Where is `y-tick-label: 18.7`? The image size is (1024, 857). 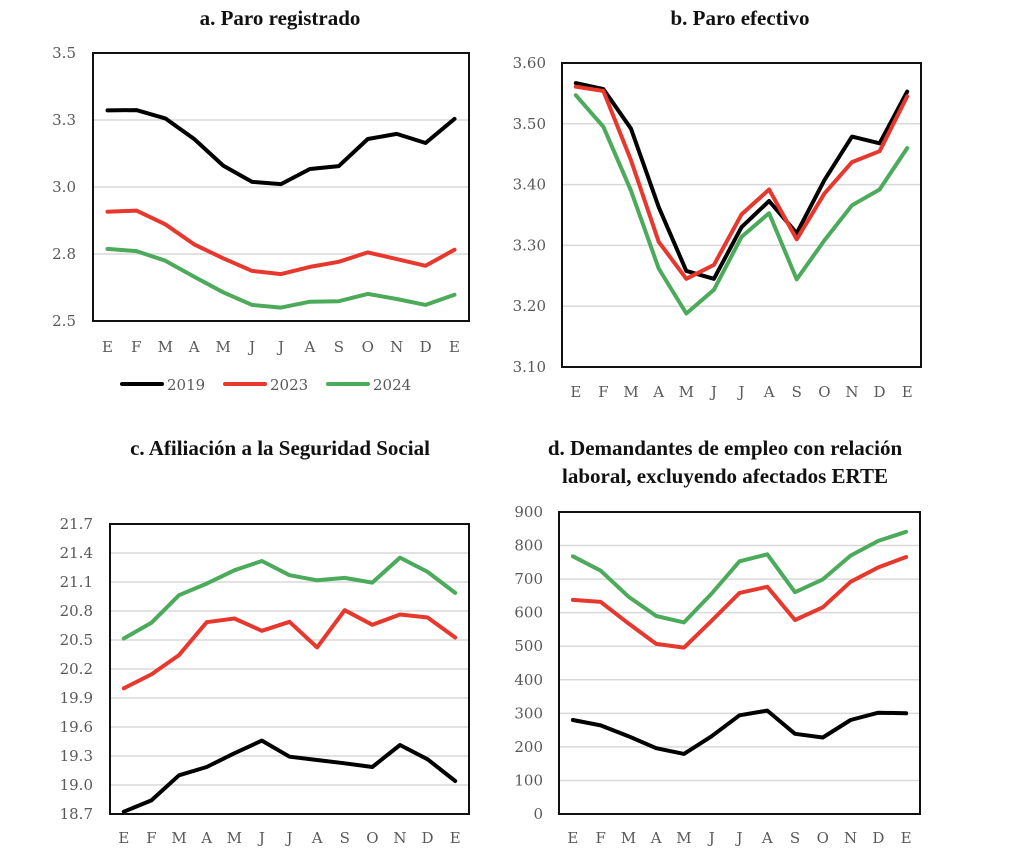
y-tick-label: 18.7 is located at coordinates (76, 814).